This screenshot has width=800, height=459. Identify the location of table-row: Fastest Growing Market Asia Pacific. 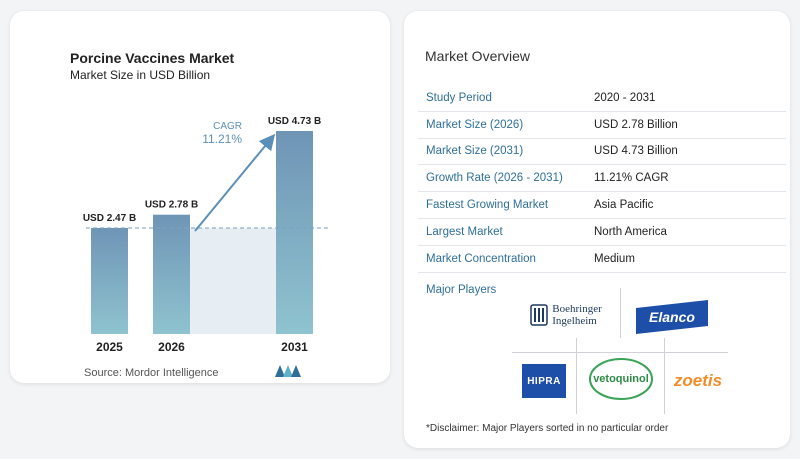
(602, 205).